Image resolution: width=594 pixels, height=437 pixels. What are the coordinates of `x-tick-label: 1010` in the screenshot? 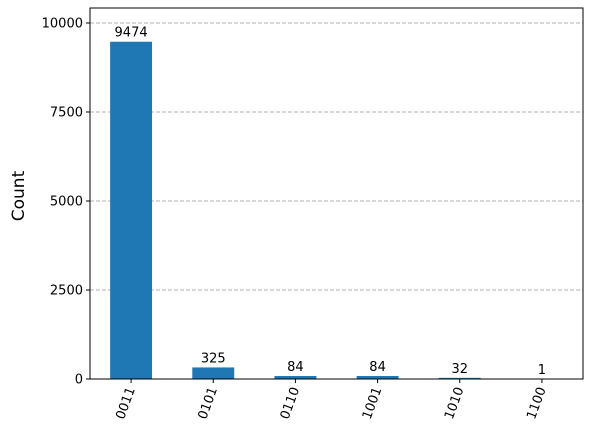 It's located at (454, 403).